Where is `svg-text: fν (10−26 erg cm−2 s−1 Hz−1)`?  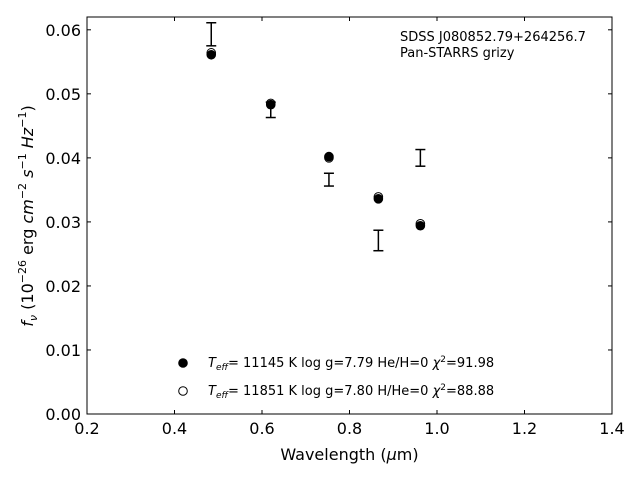 svg-text: fν (10−26 erg cm−2 s−1 Hz−1) is located at coordinates (28, 215).